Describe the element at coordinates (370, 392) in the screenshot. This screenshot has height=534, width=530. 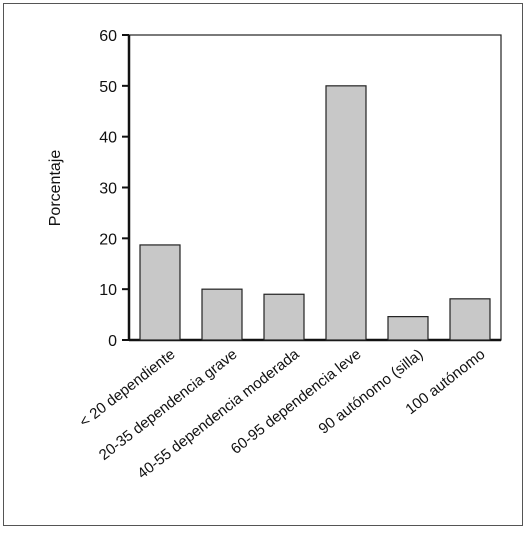
I see `x-tick-label: 90 autónomo (silla)` at that location.